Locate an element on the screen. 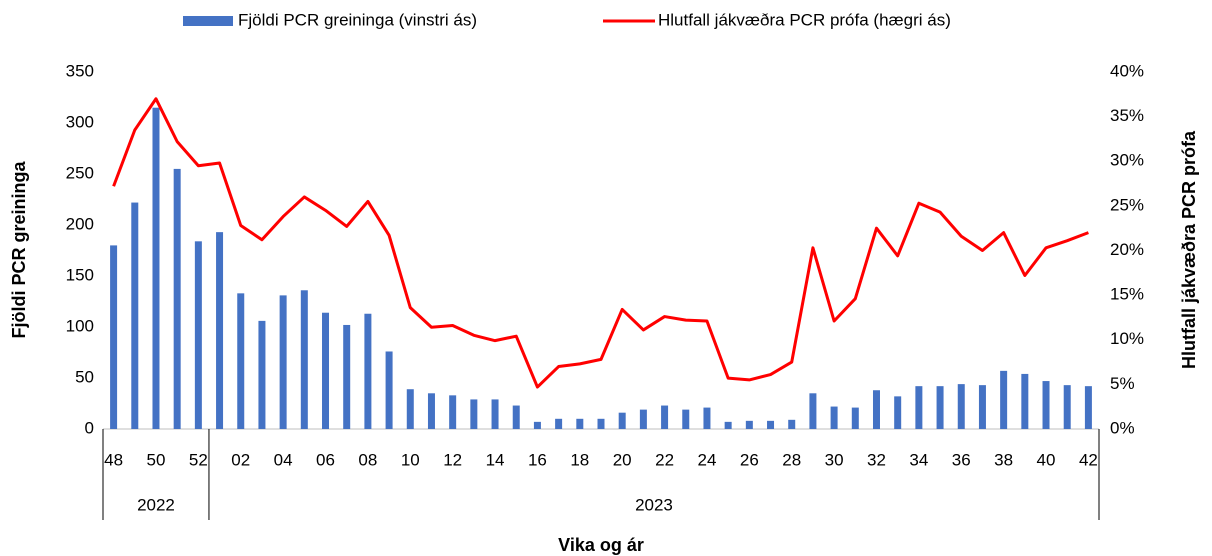 The image size is (1212, 556). legend-label: Fjöldi PCR greininga (vinstri ás) is located at coordinates (357, 19).